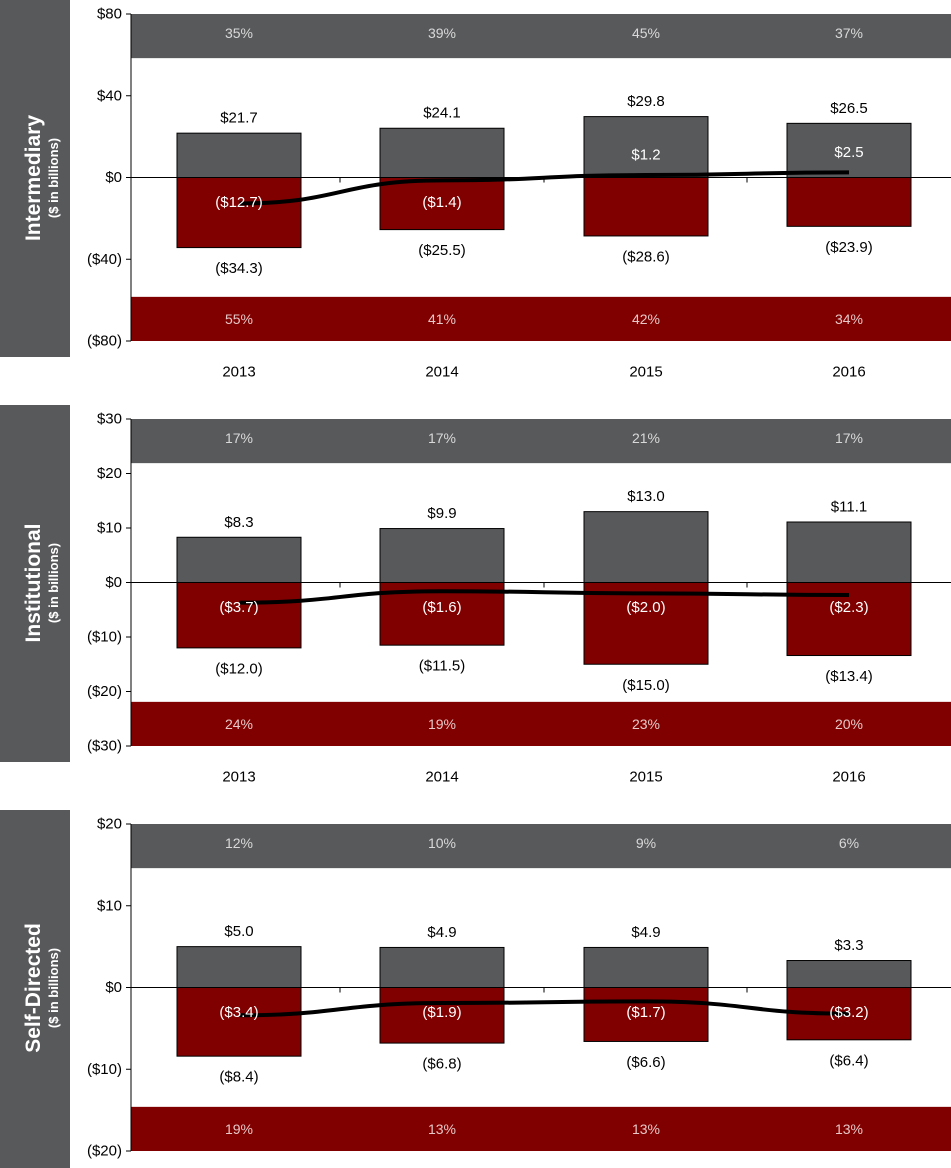 The image size is (951, 1168). What do you see at coordinates (848, 607) in the screenshot?
I see `net-value-label: ($2.3)` at bounding box center [848, 607].